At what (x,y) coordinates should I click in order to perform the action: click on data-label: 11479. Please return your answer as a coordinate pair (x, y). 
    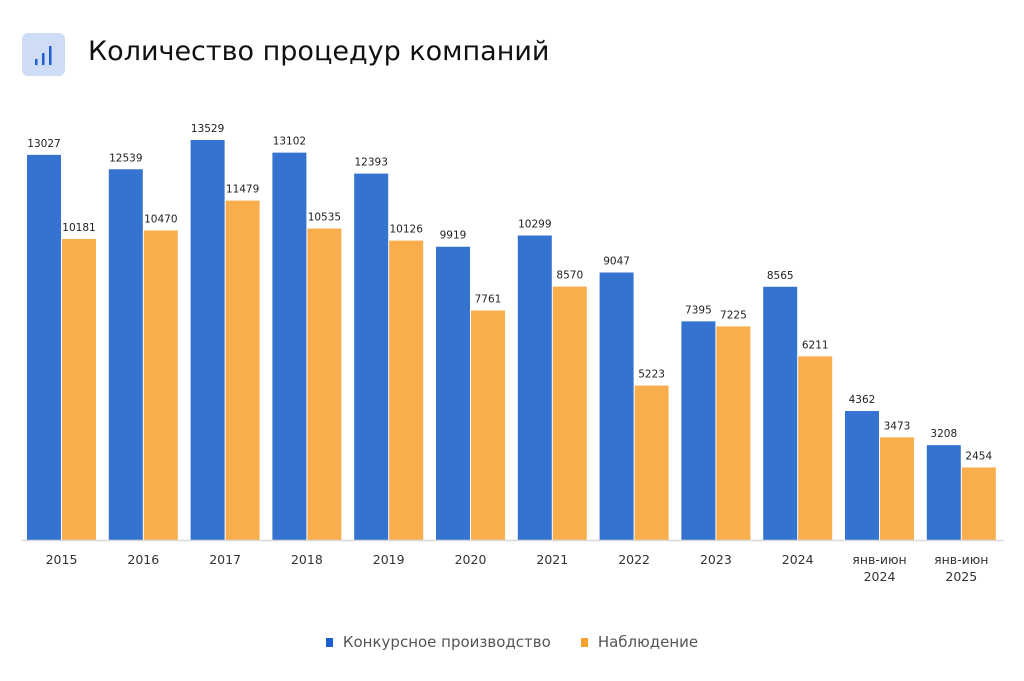
    Looking at the image, I should click on (242, 190).